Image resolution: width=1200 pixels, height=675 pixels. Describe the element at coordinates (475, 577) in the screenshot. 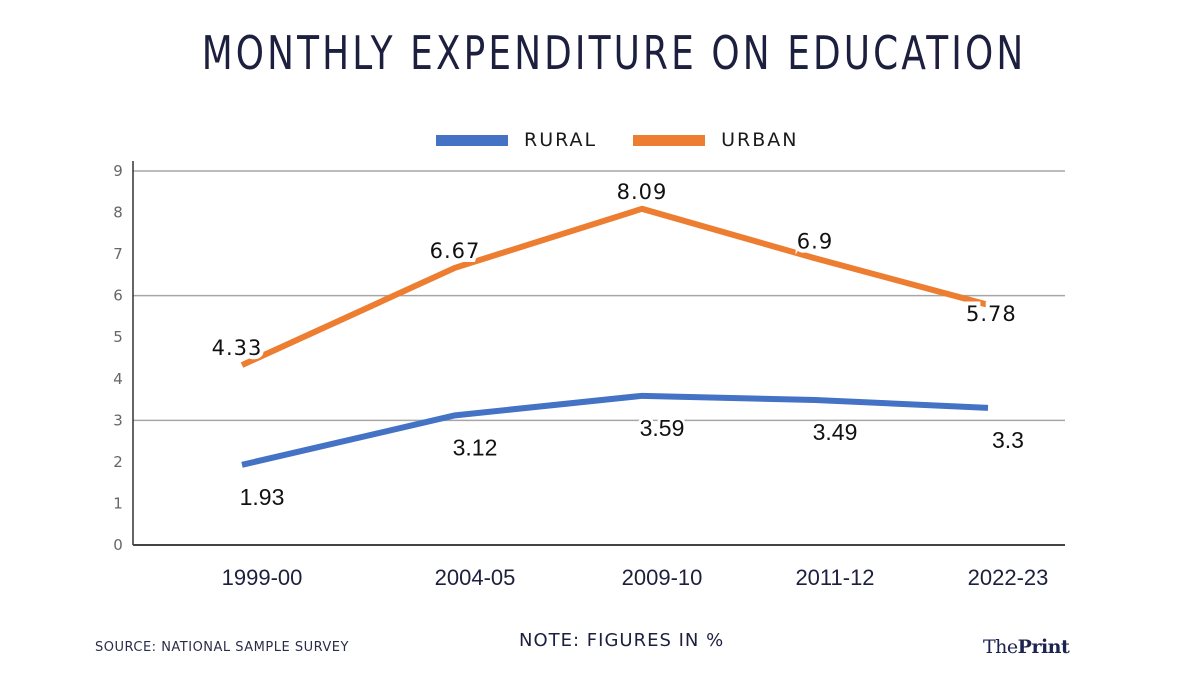

I see `x-tick-label: 2004-05` at that location.